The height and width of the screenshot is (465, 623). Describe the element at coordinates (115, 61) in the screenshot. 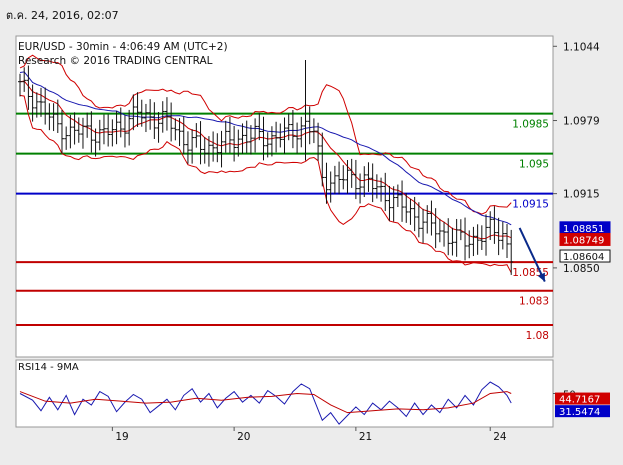

I see `chart-subtitle: Research © 2016 TRADING CENTRAL` at that location.